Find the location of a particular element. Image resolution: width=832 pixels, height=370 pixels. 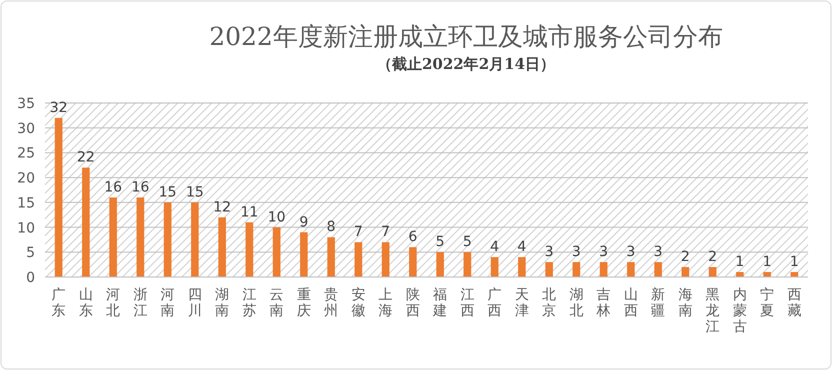

data-label: 8 is located at coordinates (331, 227).